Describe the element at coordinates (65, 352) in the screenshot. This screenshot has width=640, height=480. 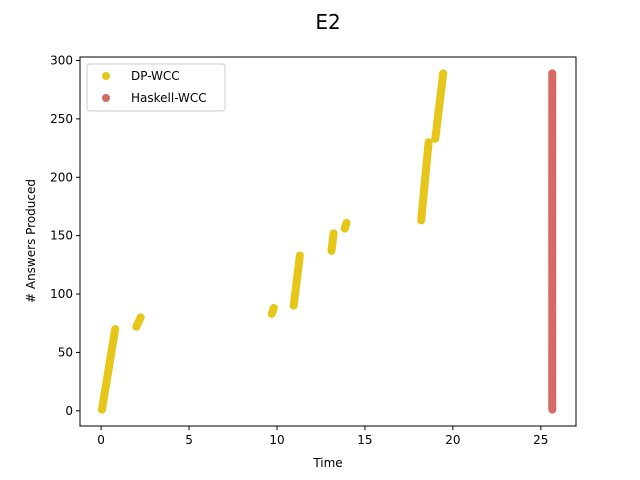
I see `y-tick-label: 50` at that location.